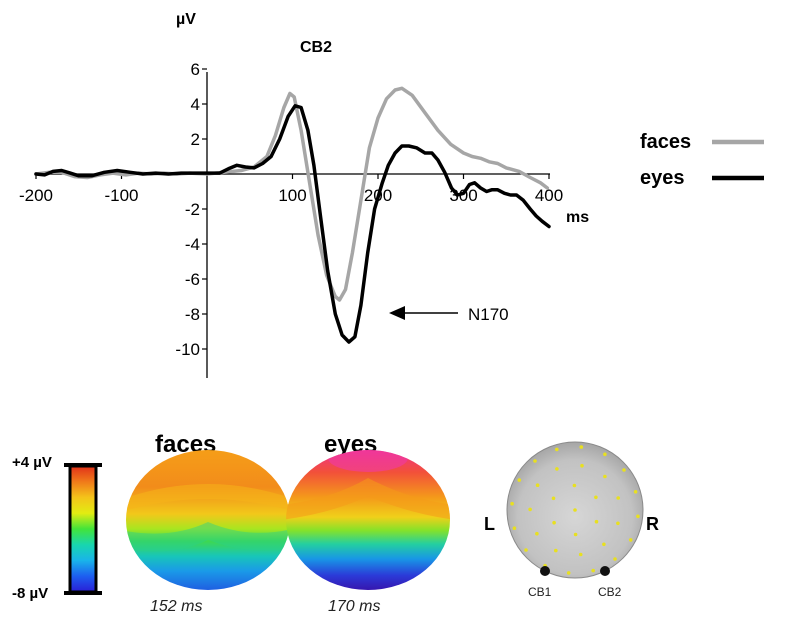 This screenshot has width=800, height=621. What do you see at coordinates (187, 349) in the screenshot?
I see `y-tick-label: -10` at bounding box center [187, 349].